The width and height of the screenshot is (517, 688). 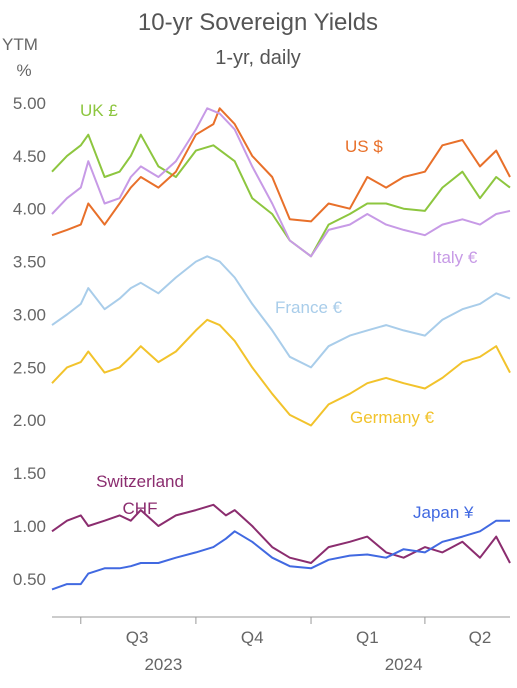 I want to click on x-axis: Q3 Q4 Q1 Q2 2023 2024, so click(x=286, y=645).